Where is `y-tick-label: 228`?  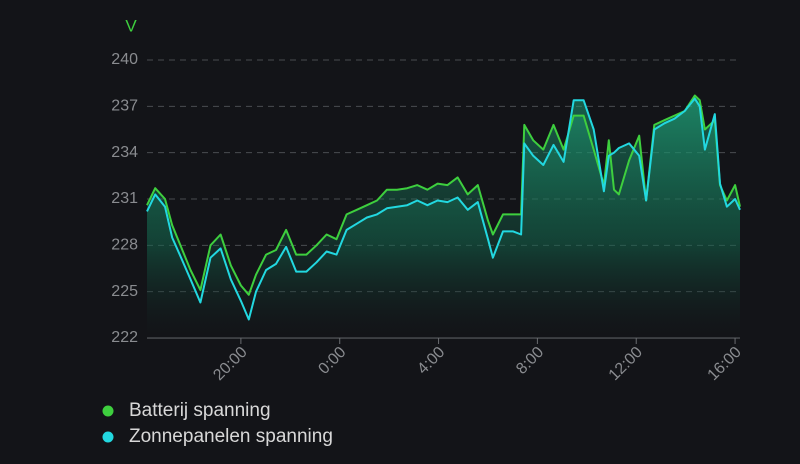
y-tick-label: 228 is located at coordinates (124, 245).